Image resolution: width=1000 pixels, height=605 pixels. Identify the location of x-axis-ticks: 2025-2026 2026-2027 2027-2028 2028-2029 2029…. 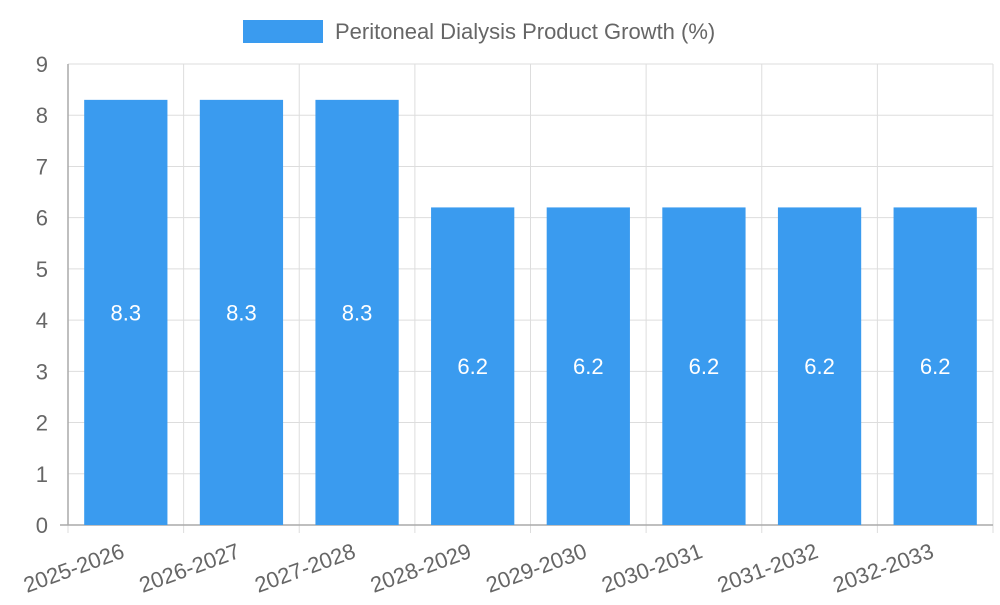
(478, 567).